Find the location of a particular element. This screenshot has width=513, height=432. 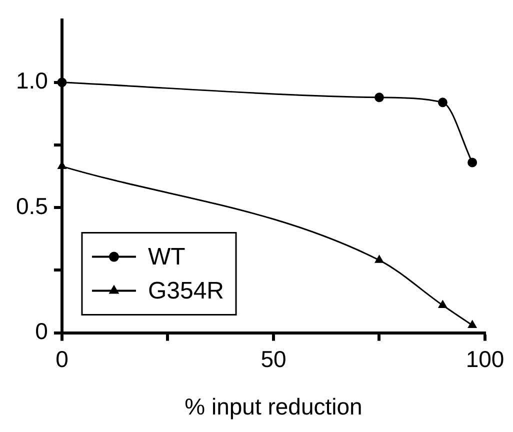

y-tick-label: 0 is located at coordinates (41, 331).